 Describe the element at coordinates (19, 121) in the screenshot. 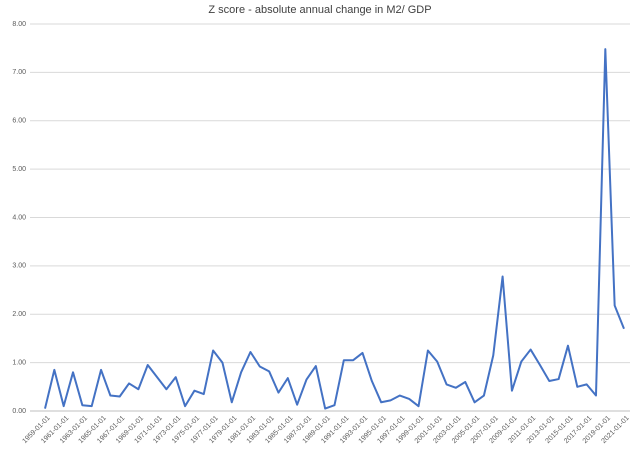

I see `y-tick-label: 6.00` at that location.